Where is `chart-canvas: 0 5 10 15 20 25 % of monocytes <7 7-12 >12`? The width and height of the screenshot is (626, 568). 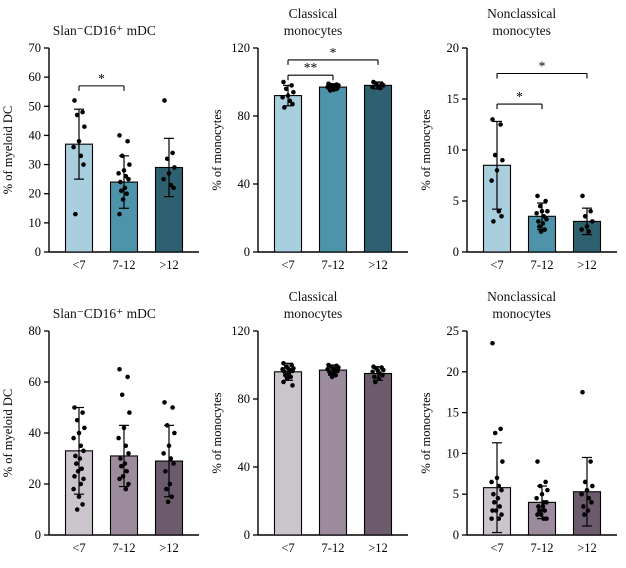
chart-canvas: 0 5 10 15 20 25 % of monocytes <7 7-12 >12 is located at coordinates (518, 439).